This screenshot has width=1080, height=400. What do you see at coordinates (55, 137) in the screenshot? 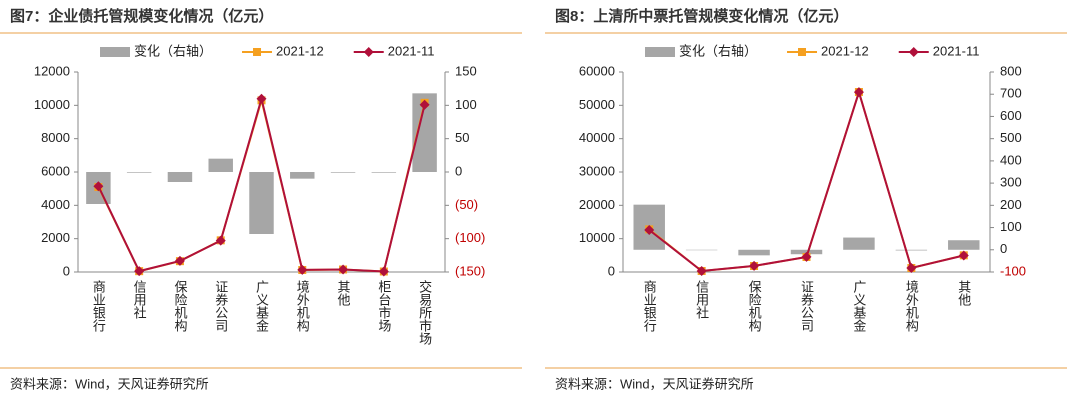
I see `y-tick-label: 8000` at bounding box center [55, 137].